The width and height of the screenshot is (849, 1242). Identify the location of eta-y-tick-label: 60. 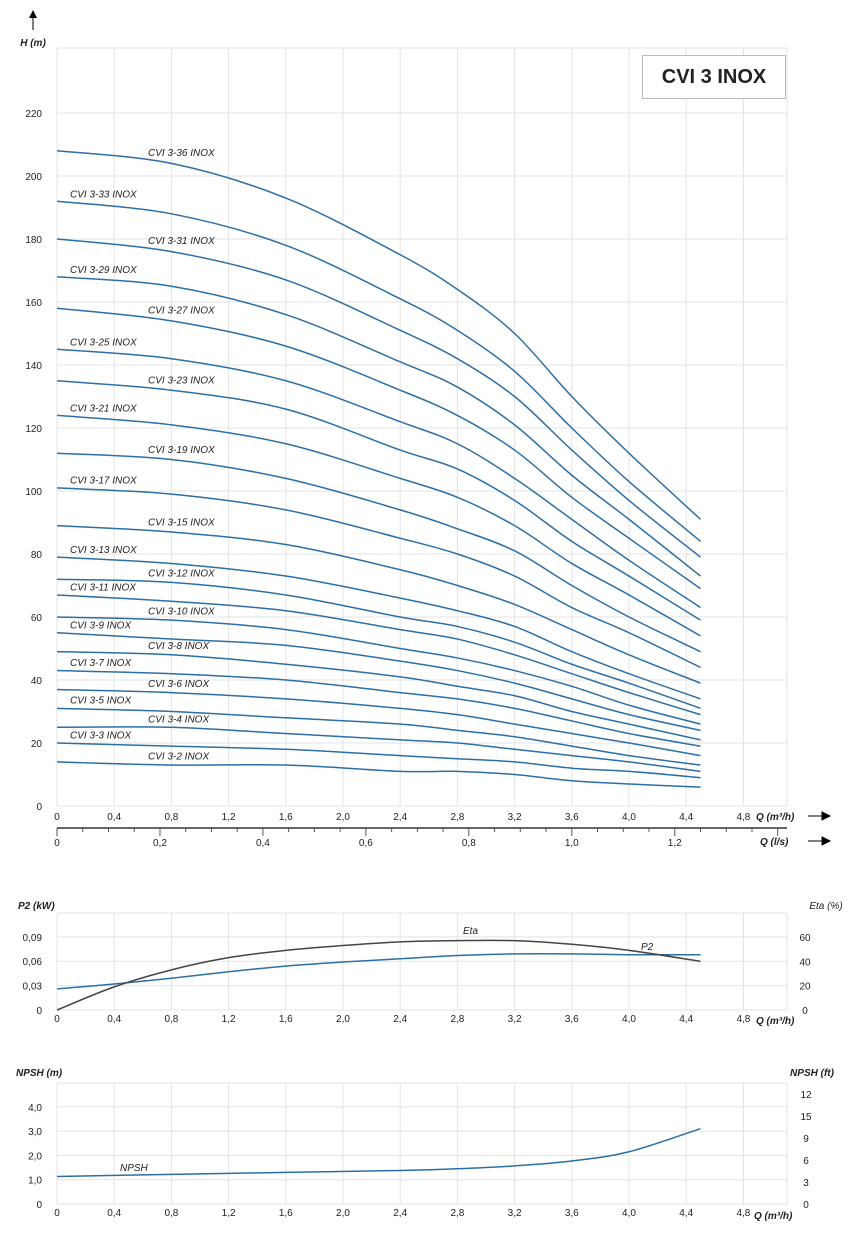
(805, 938).